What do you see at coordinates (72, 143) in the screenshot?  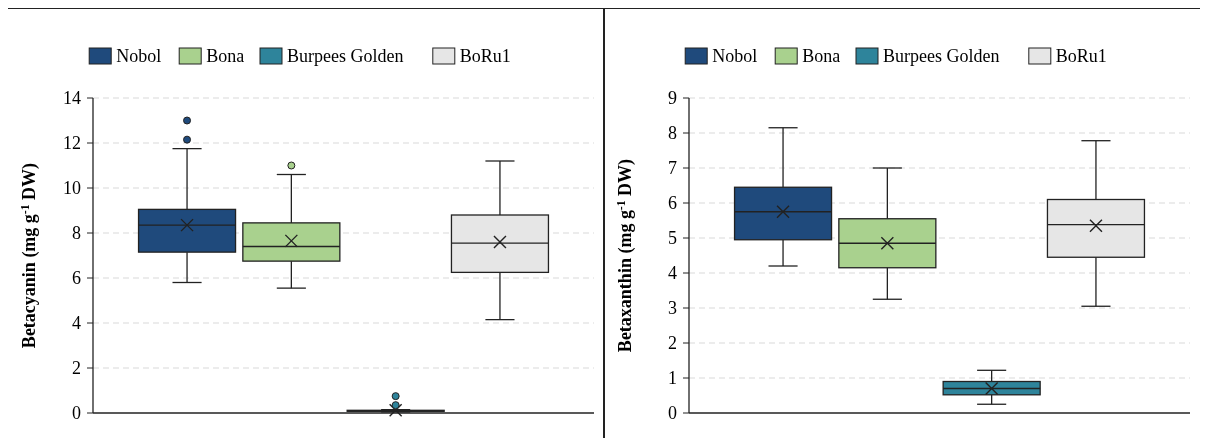 I see `y-tick-label: 12` at bounding box center [72, 143].